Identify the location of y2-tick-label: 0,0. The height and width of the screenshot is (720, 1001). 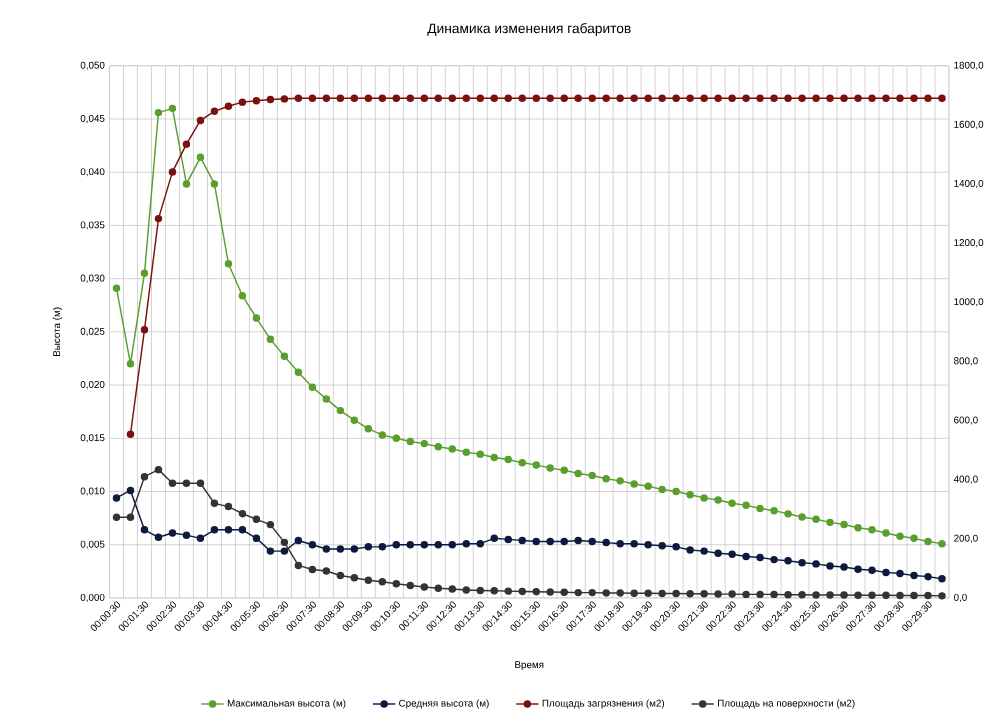
(960, 598).